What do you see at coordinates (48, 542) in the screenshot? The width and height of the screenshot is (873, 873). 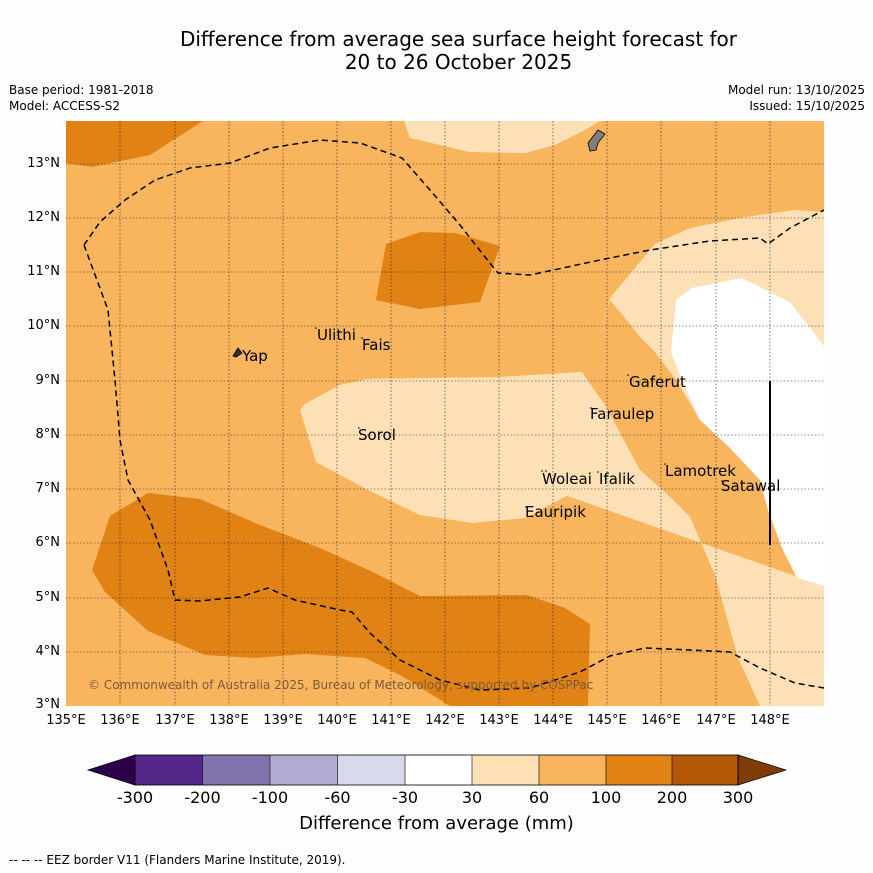 I see `lat-label-6: 6°N` at bounding box center [48, 542].